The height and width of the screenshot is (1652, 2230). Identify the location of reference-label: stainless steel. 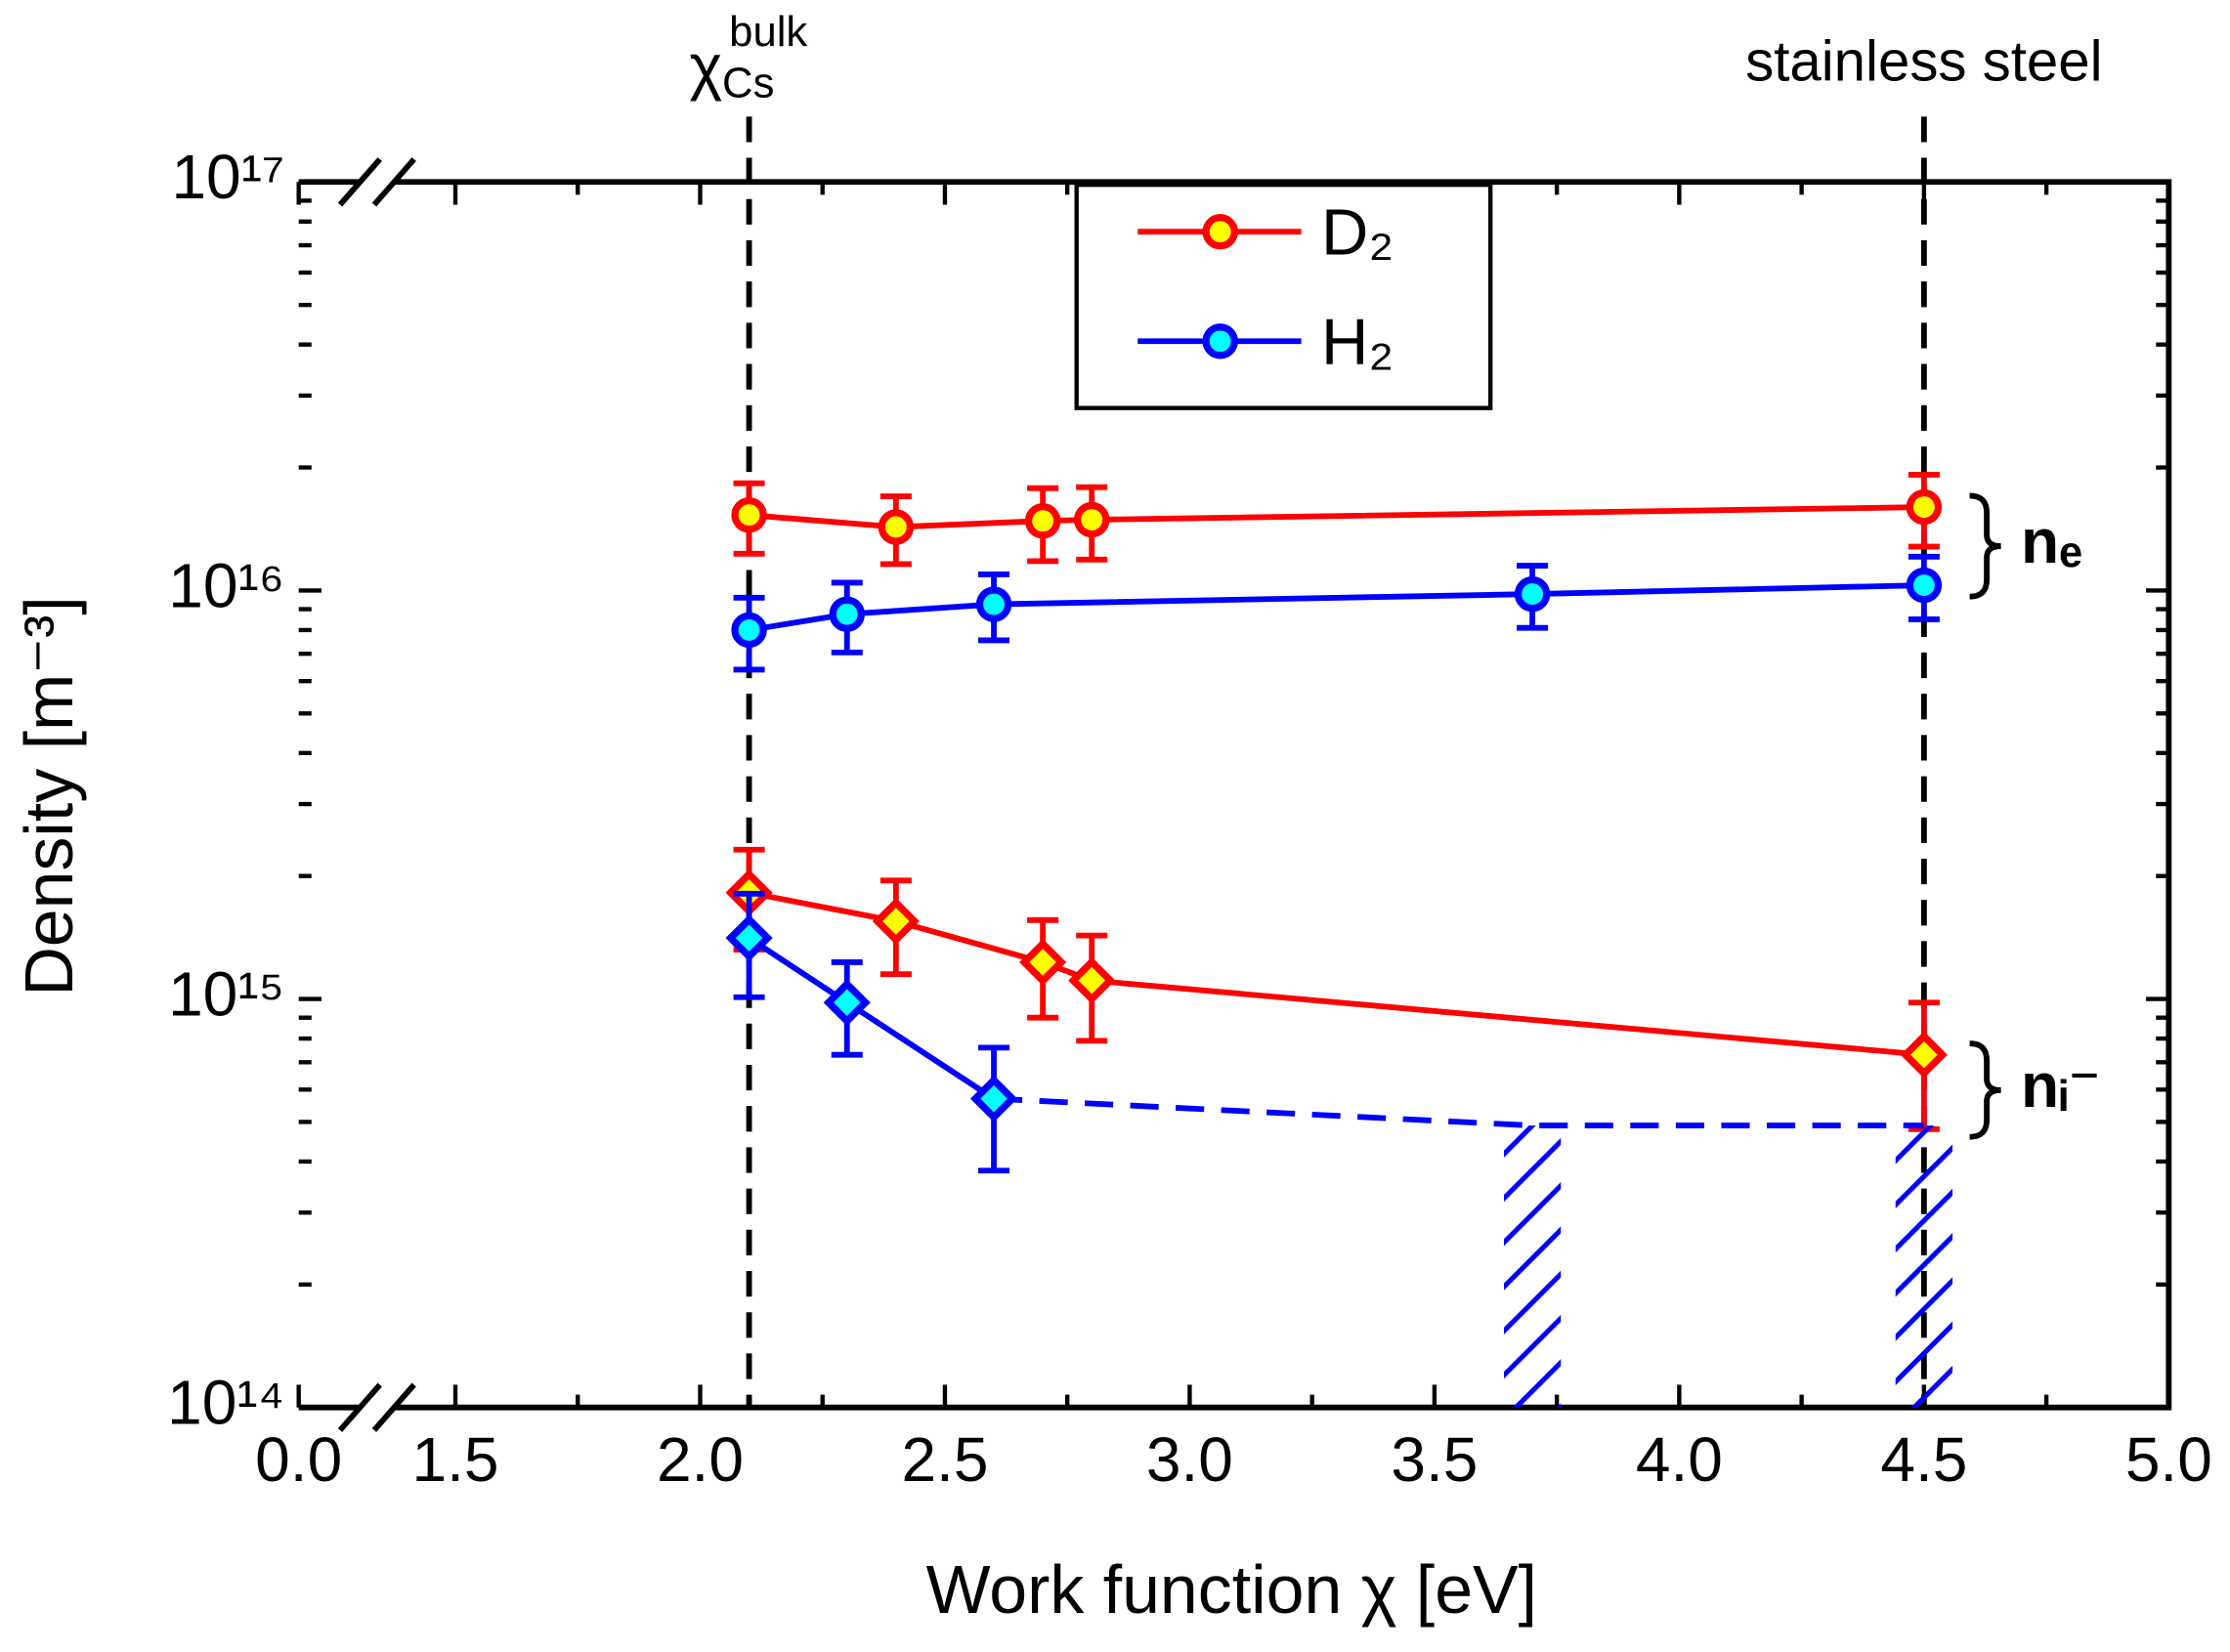
(1923, 61).